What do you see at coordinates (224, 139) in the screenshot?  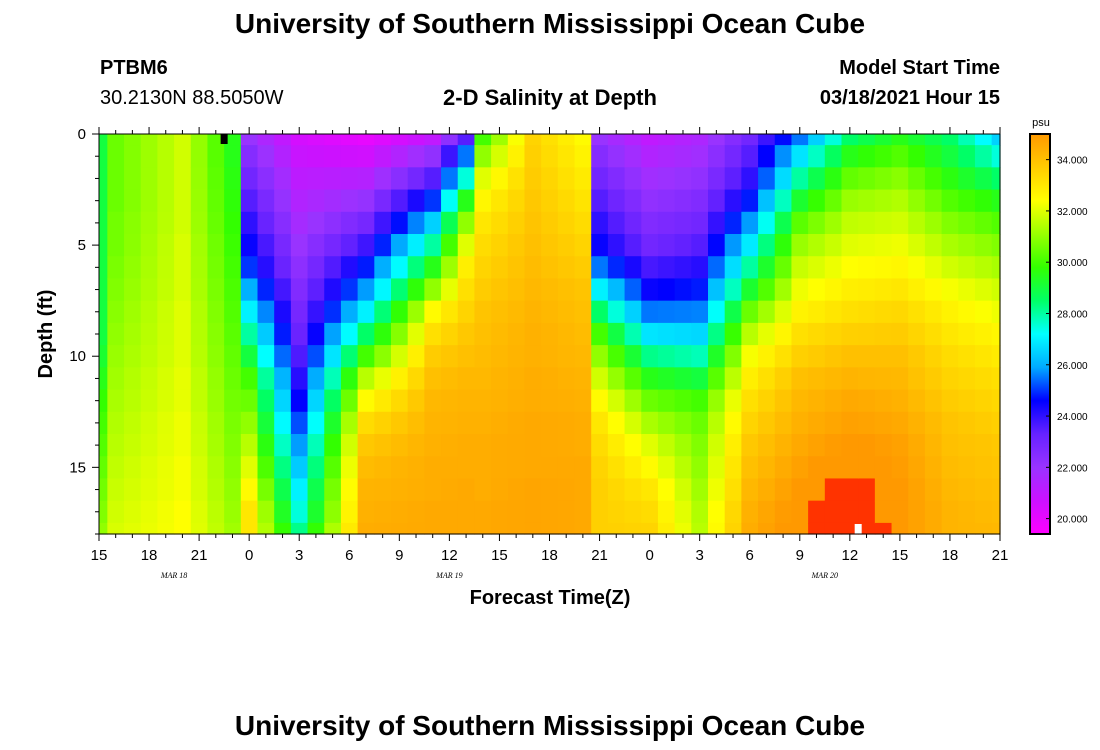 I see `heatmap-marker` at bounding box center [224, 139].